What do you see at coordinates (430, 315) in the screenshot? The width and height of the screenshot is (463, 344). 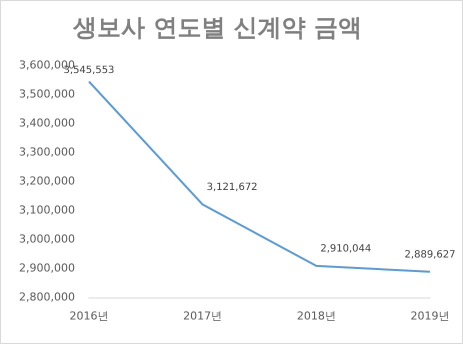 I see `x-tick-label: 2019년` at bounding box center [430, 315].